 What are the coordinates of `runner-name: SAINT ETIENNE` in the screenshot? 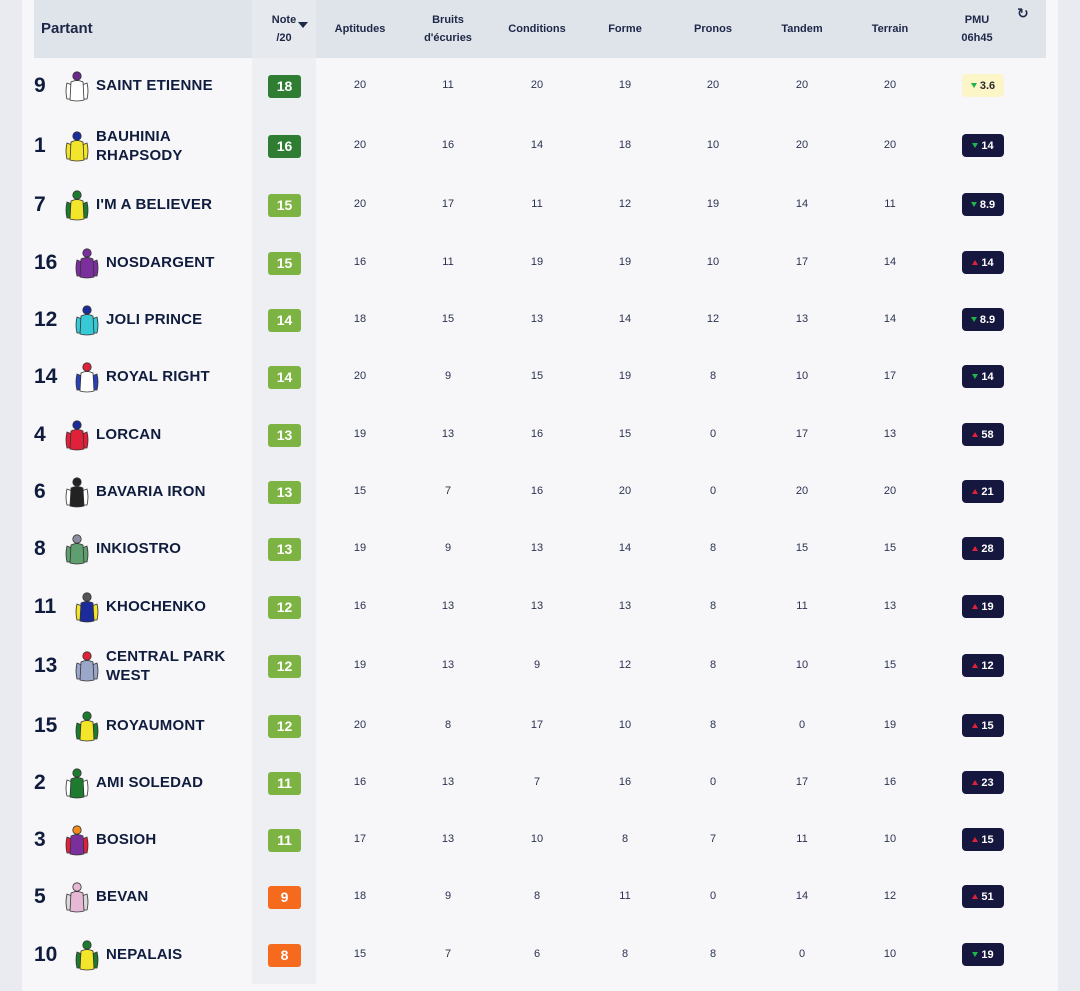 It's located at (154, 85).